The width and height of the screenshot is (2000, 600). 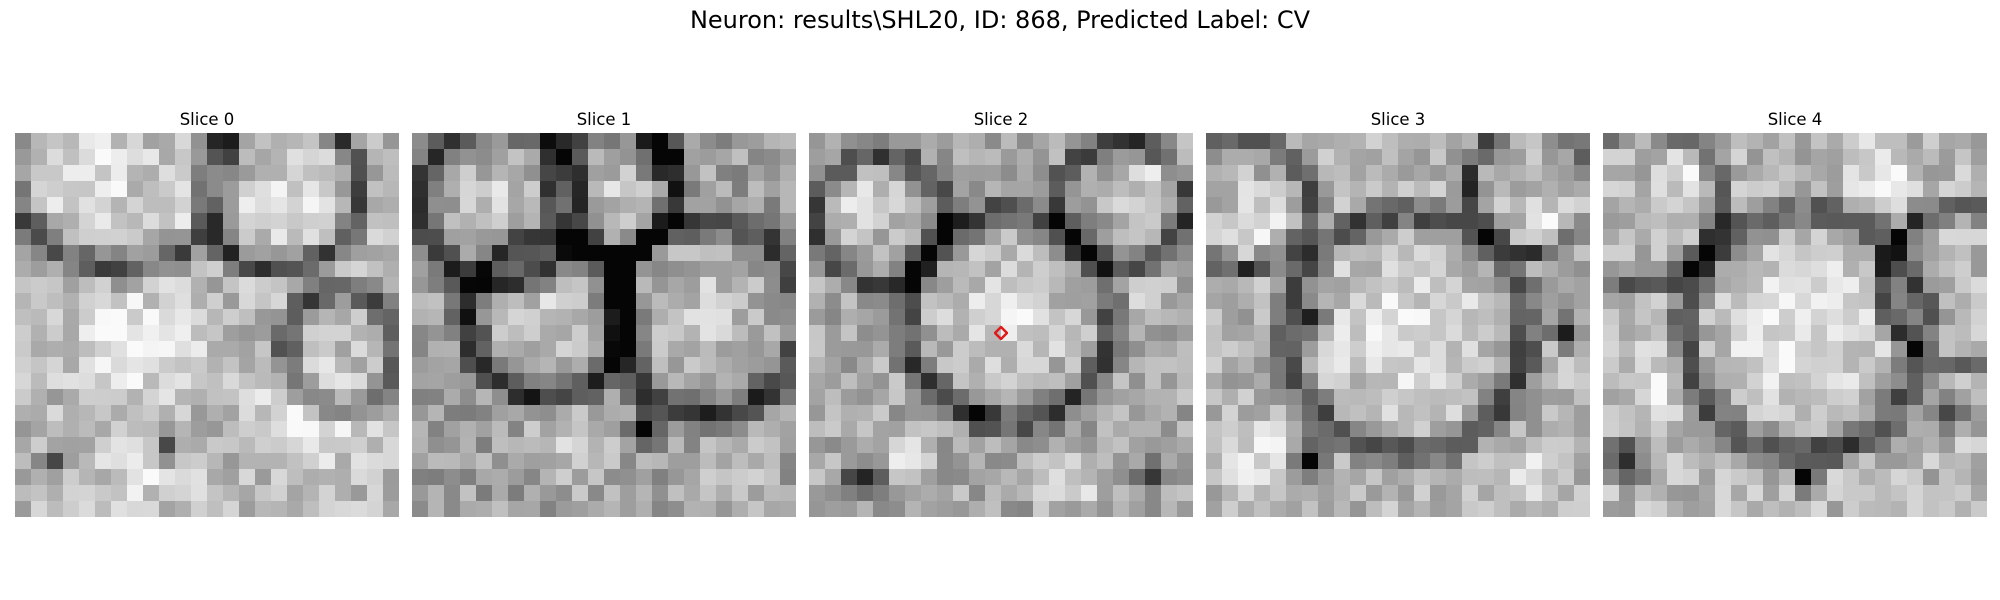 I want to click on slice-panel-4: Slice 4, so click(x=1795, y=312).